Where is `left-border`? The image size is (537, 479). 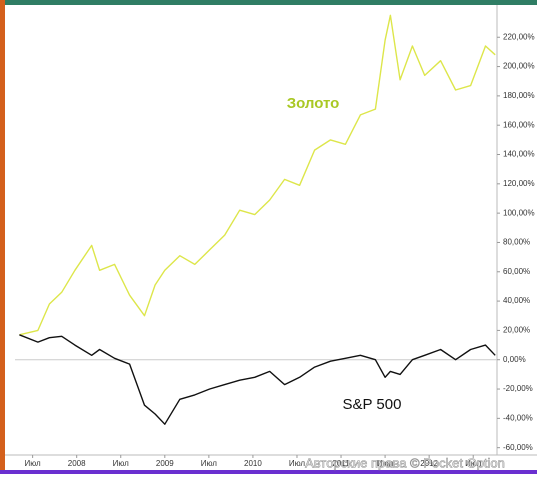
left-border is located at coordinates (2, 237).